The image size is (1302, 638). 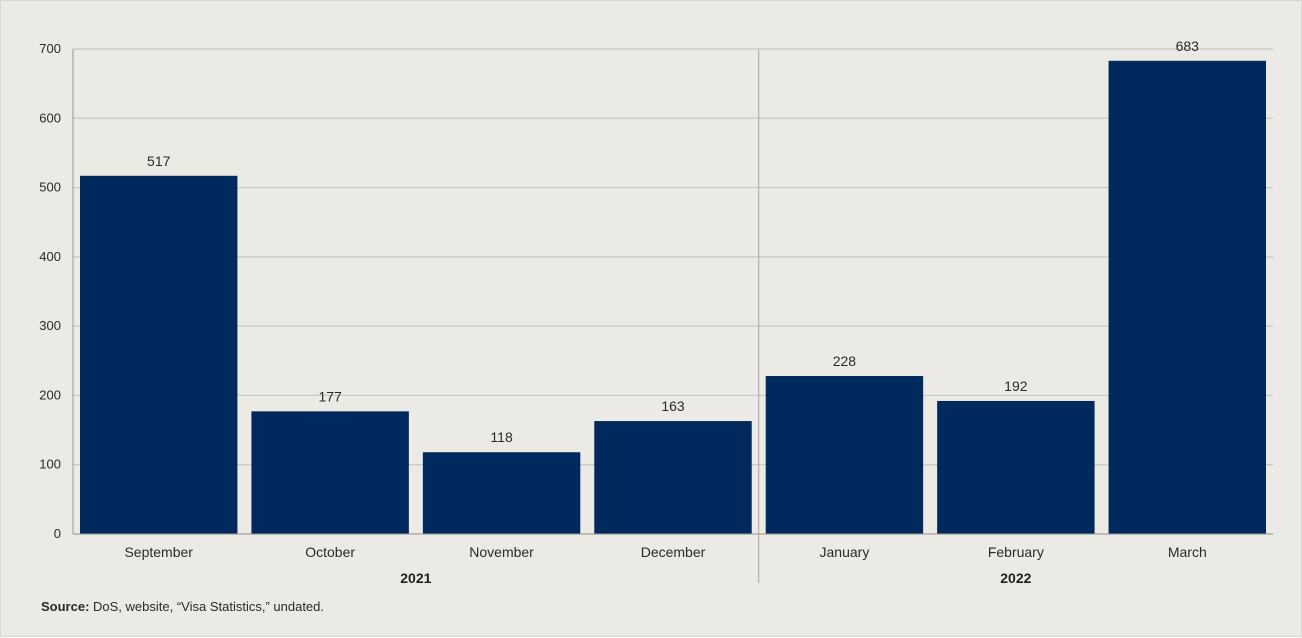 I want to click on data-label: 192, so click(x=1016, y=386).